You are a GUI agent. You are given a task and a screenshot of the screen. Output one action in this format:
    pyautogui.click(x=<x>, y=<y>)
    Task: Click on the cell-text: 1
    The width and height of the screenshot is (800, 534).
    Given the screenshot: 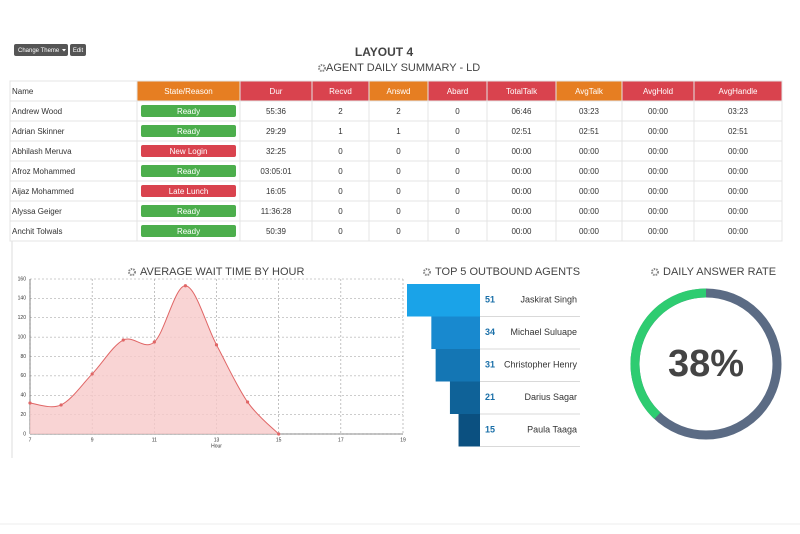 What is the action you would take?
    pyautogui.click(x=398, y=131)
    